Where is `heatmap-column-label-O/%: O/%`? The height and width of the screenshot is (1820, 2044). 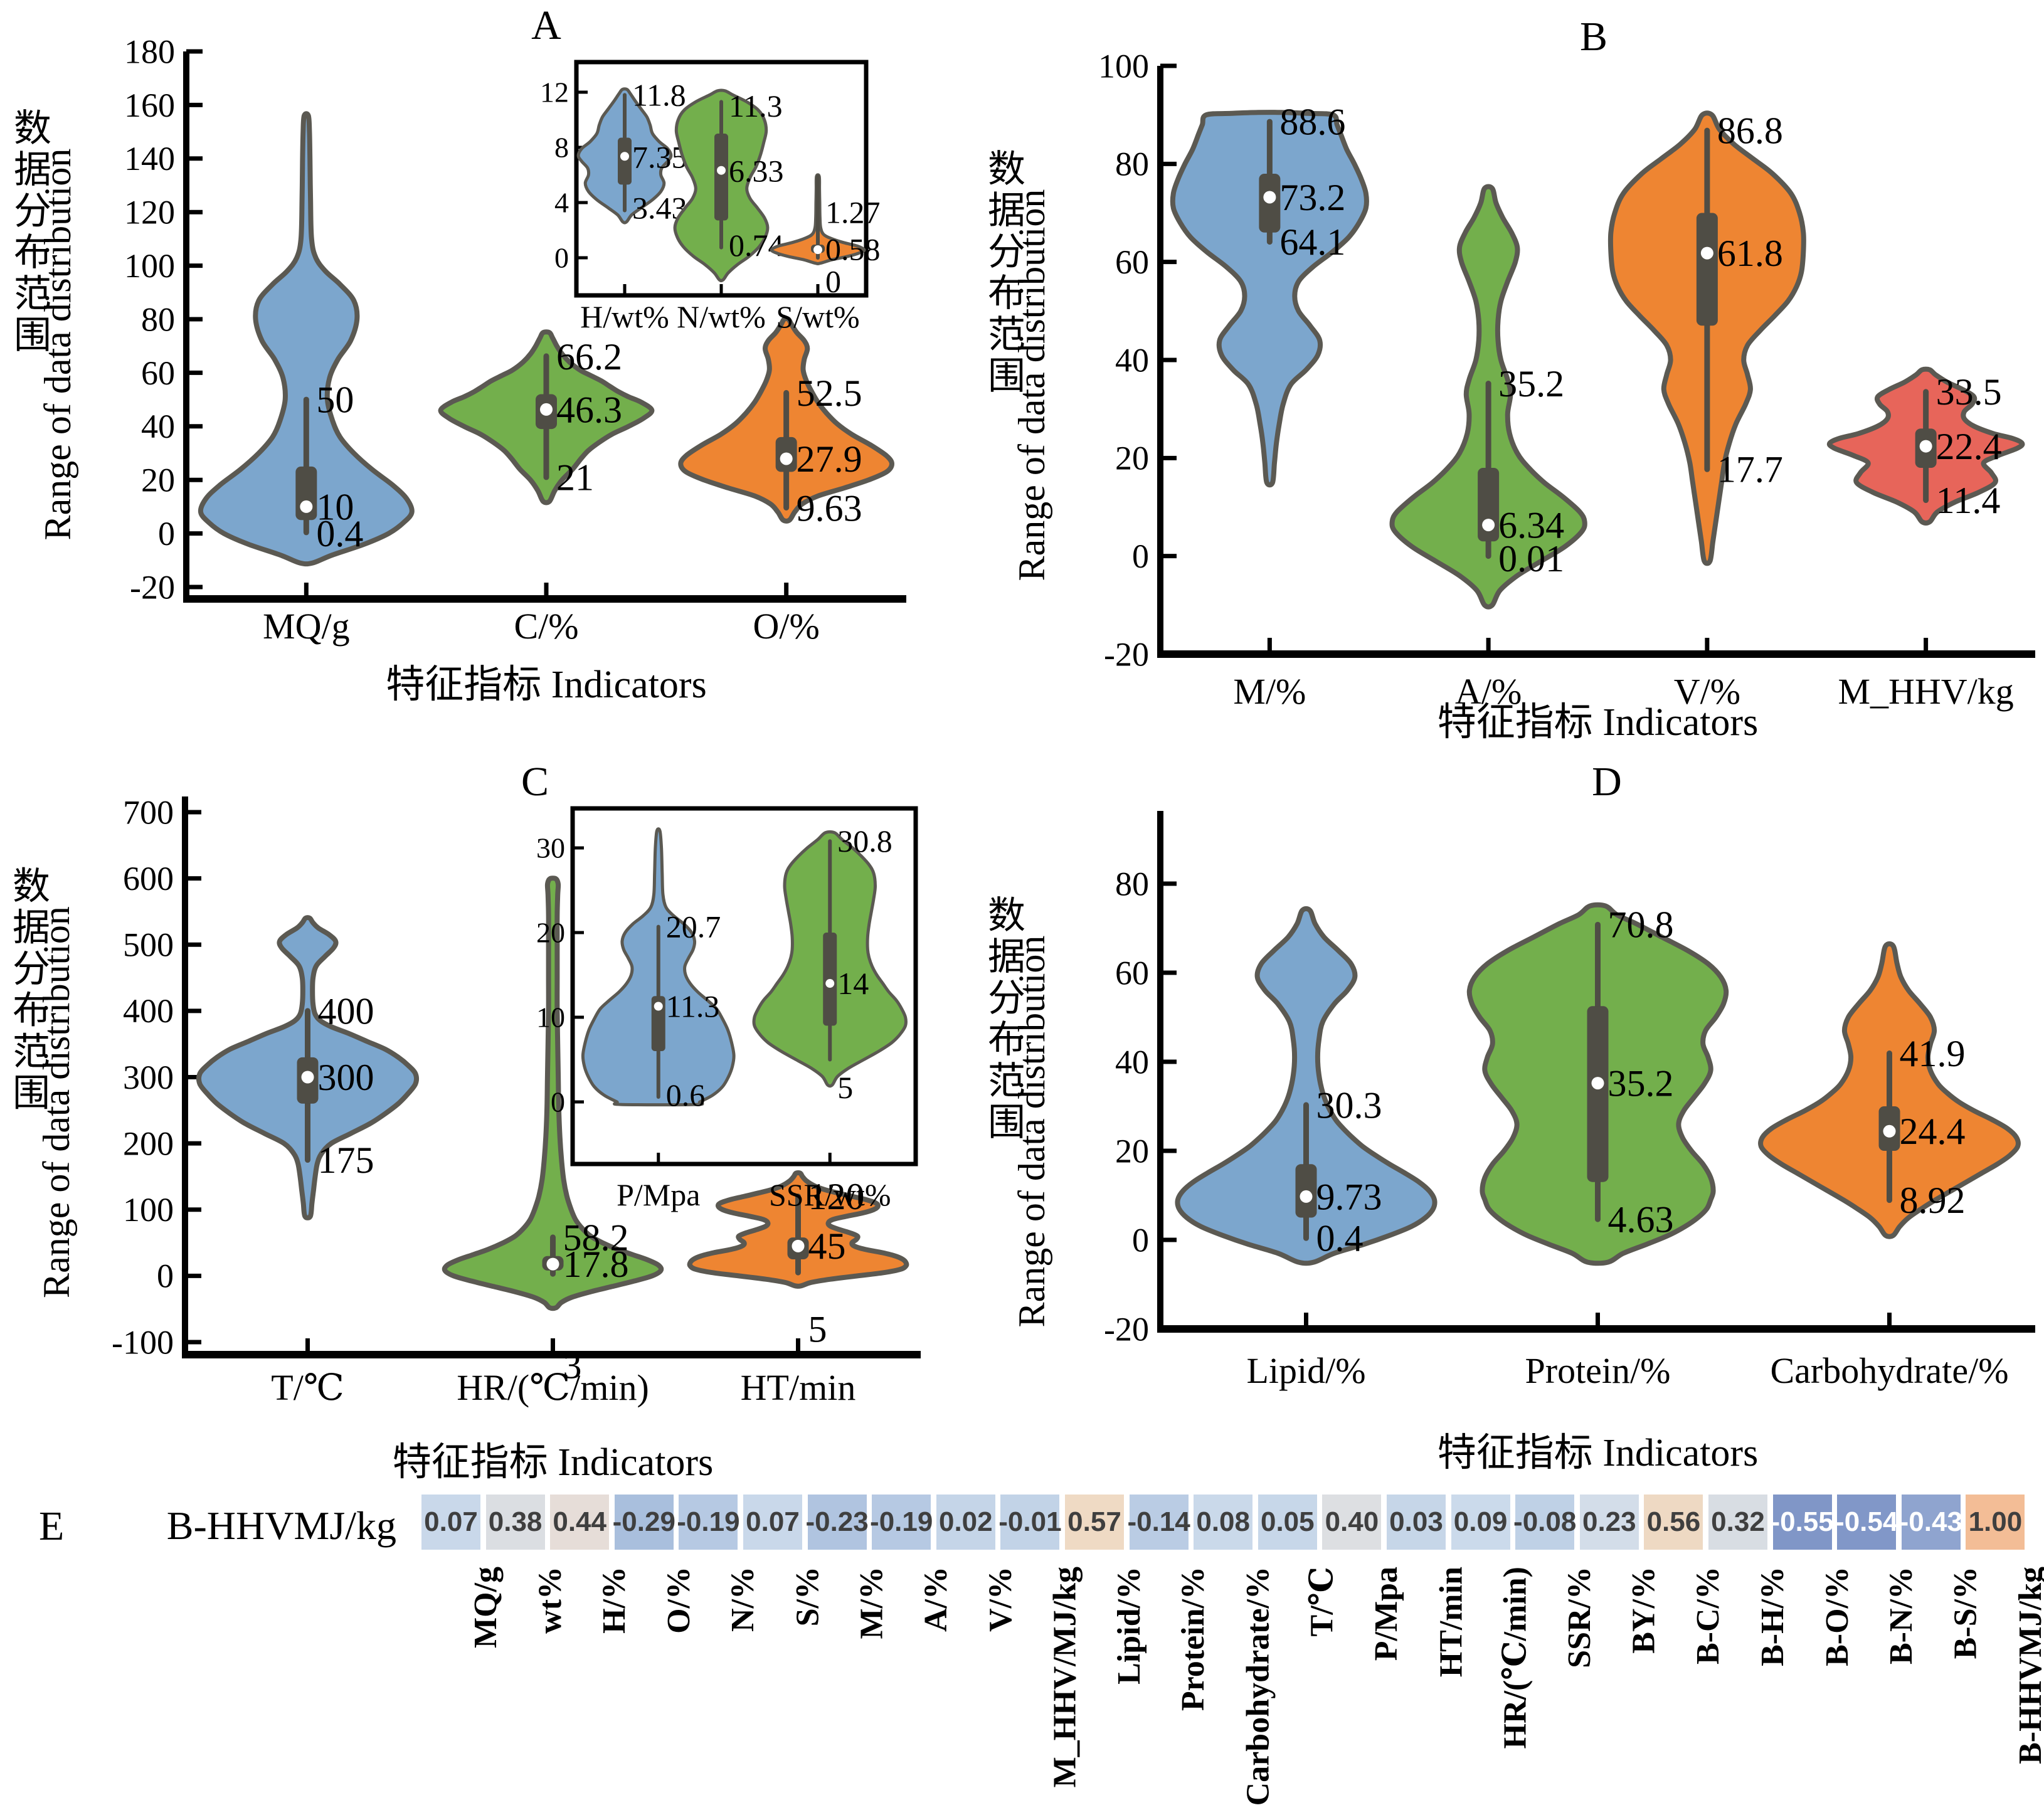 heatmap-column-label-O/%: O/% is located at coordinates (678, 1601).